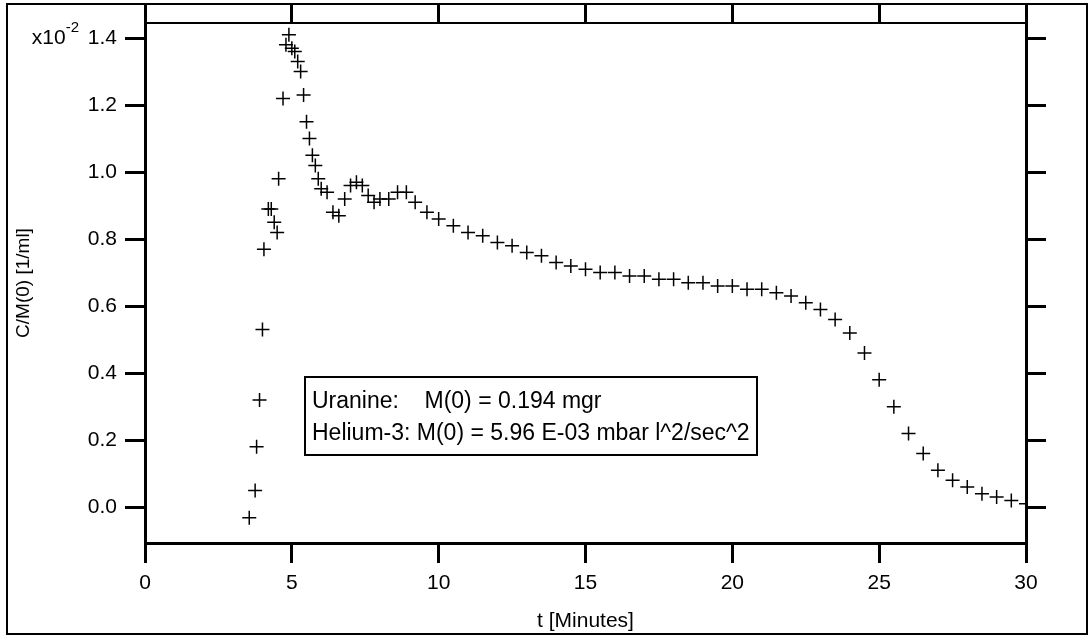 The width and height of the screenshot is (1092, 638). What do you see at coordinates (1026, 582) in the screenshot?
I see `x-tick-label: 30` at bounding box center [1026, 582].